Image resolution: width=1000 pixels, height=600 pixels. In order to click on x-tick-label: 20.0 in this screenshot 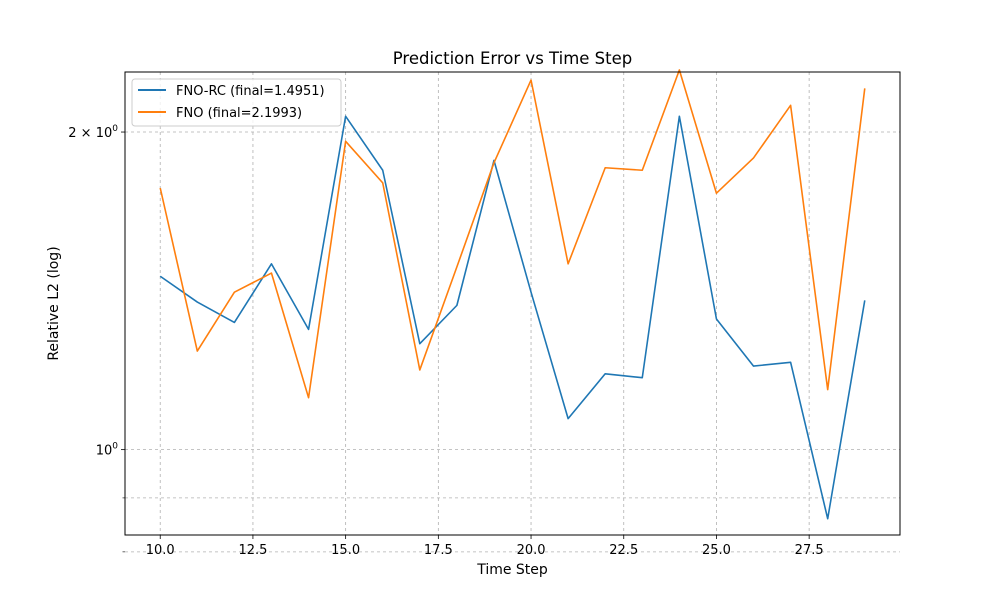, I will do `click(531, 550)`.